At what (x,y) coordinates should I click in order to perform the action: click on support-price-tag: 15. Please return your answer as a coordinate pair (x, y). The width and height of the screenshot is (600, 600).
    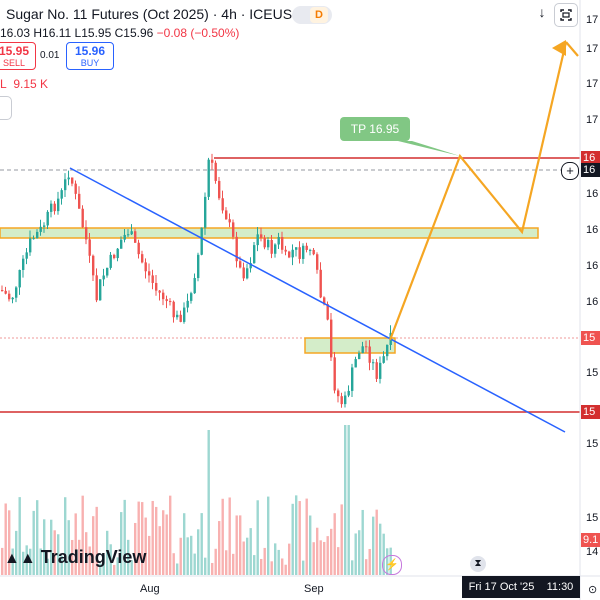
    Looking at the image, I should click on (590, 412).